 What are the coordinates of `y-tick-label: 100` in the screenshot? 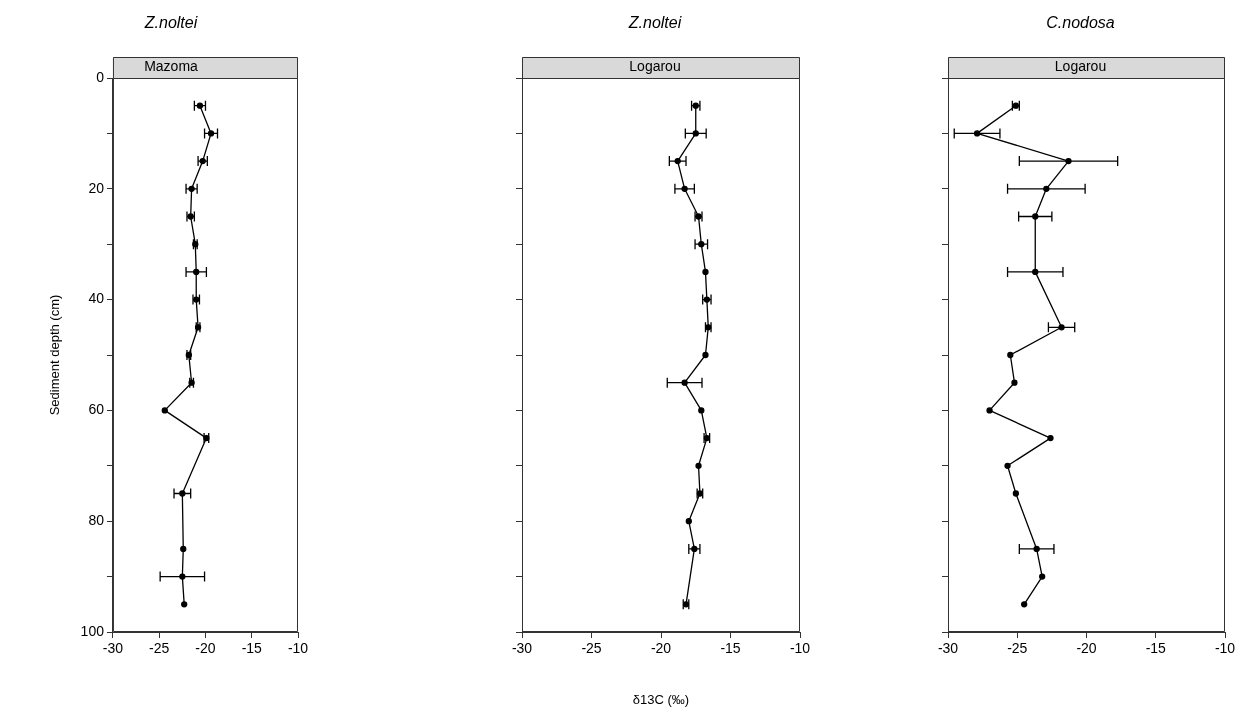 It's located at (92, 630).